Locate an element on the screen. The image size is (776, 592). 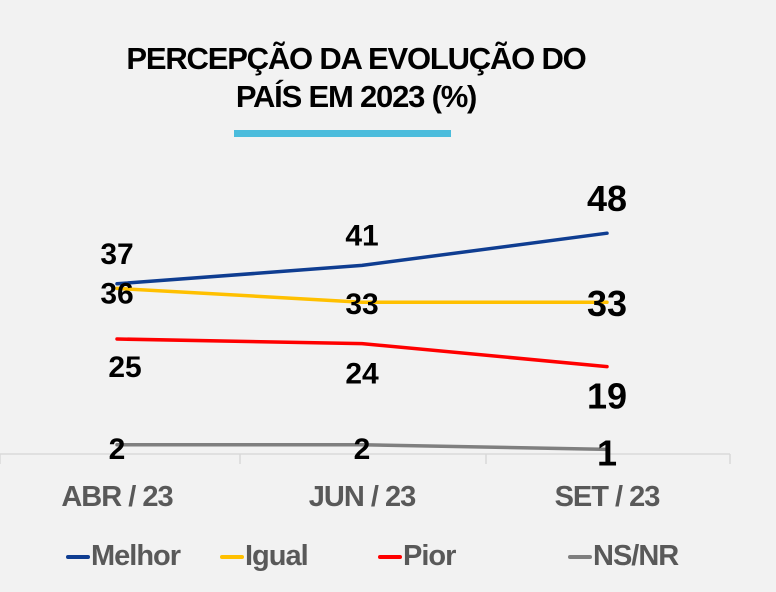
title-underline is located at coordinates (342, 133).